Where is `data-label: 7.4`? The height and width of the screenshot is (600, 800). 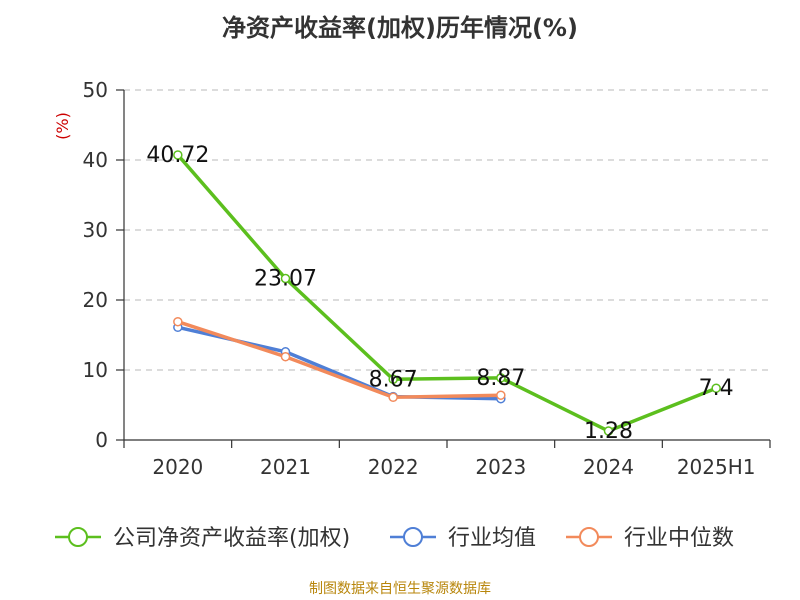 data-label: 7.4 is located at coordinates (716, 388).